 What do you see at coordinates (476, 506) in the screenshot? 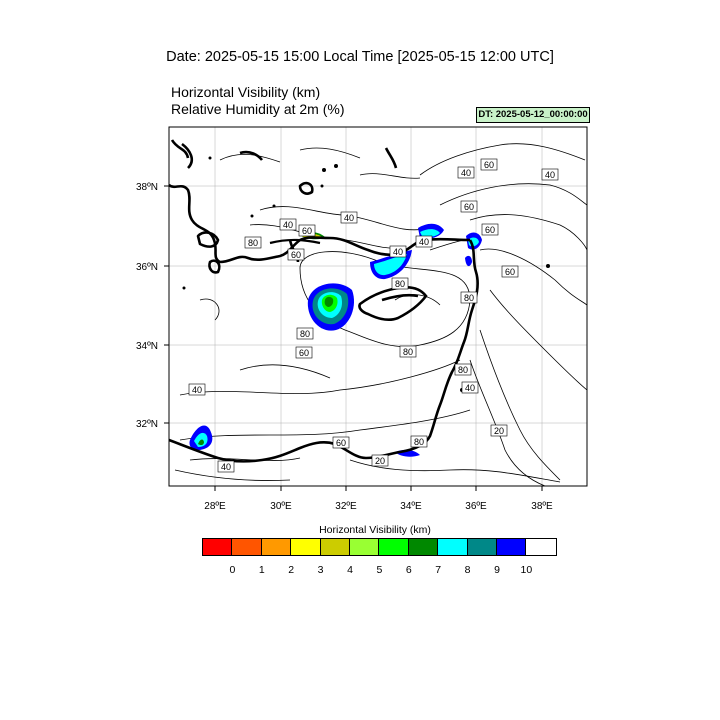
I see `lon-tick-label: 36ºE` at bounding box center [476, 506].